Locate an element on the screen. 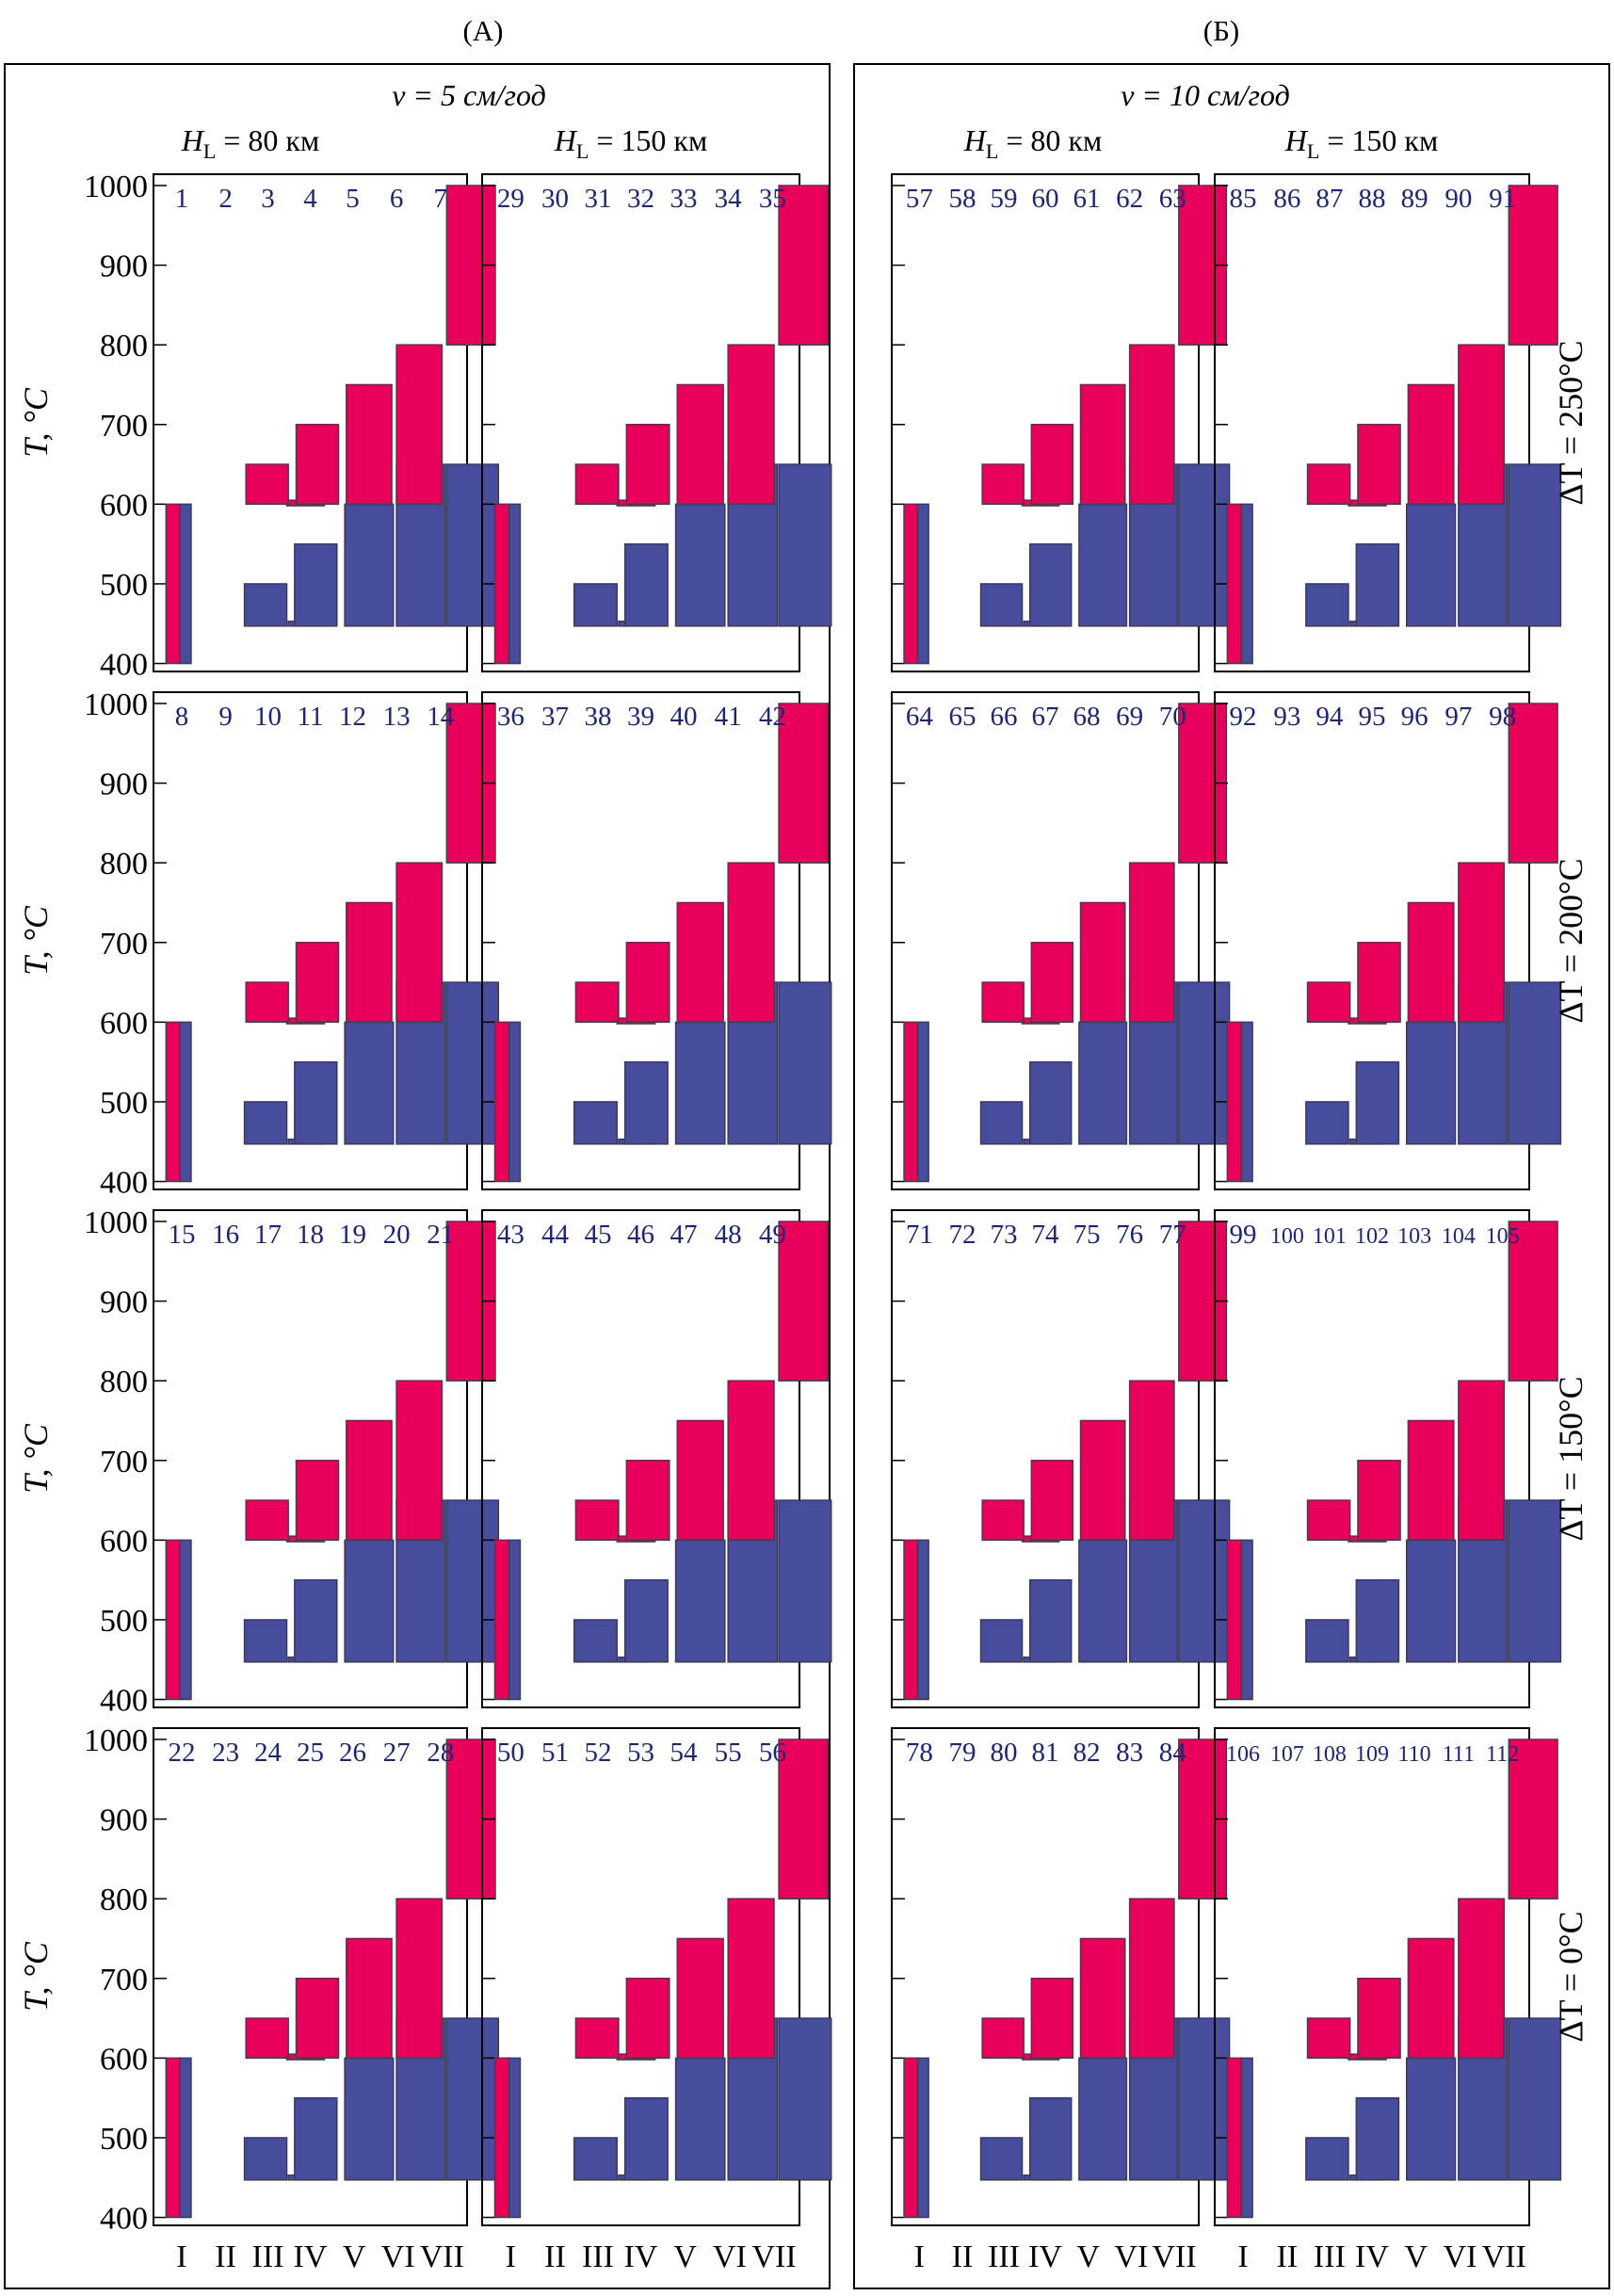 The height and width of the screenshot is (2296, 1614). hl-value: = 80 км is located at coordinates (1050, 140).